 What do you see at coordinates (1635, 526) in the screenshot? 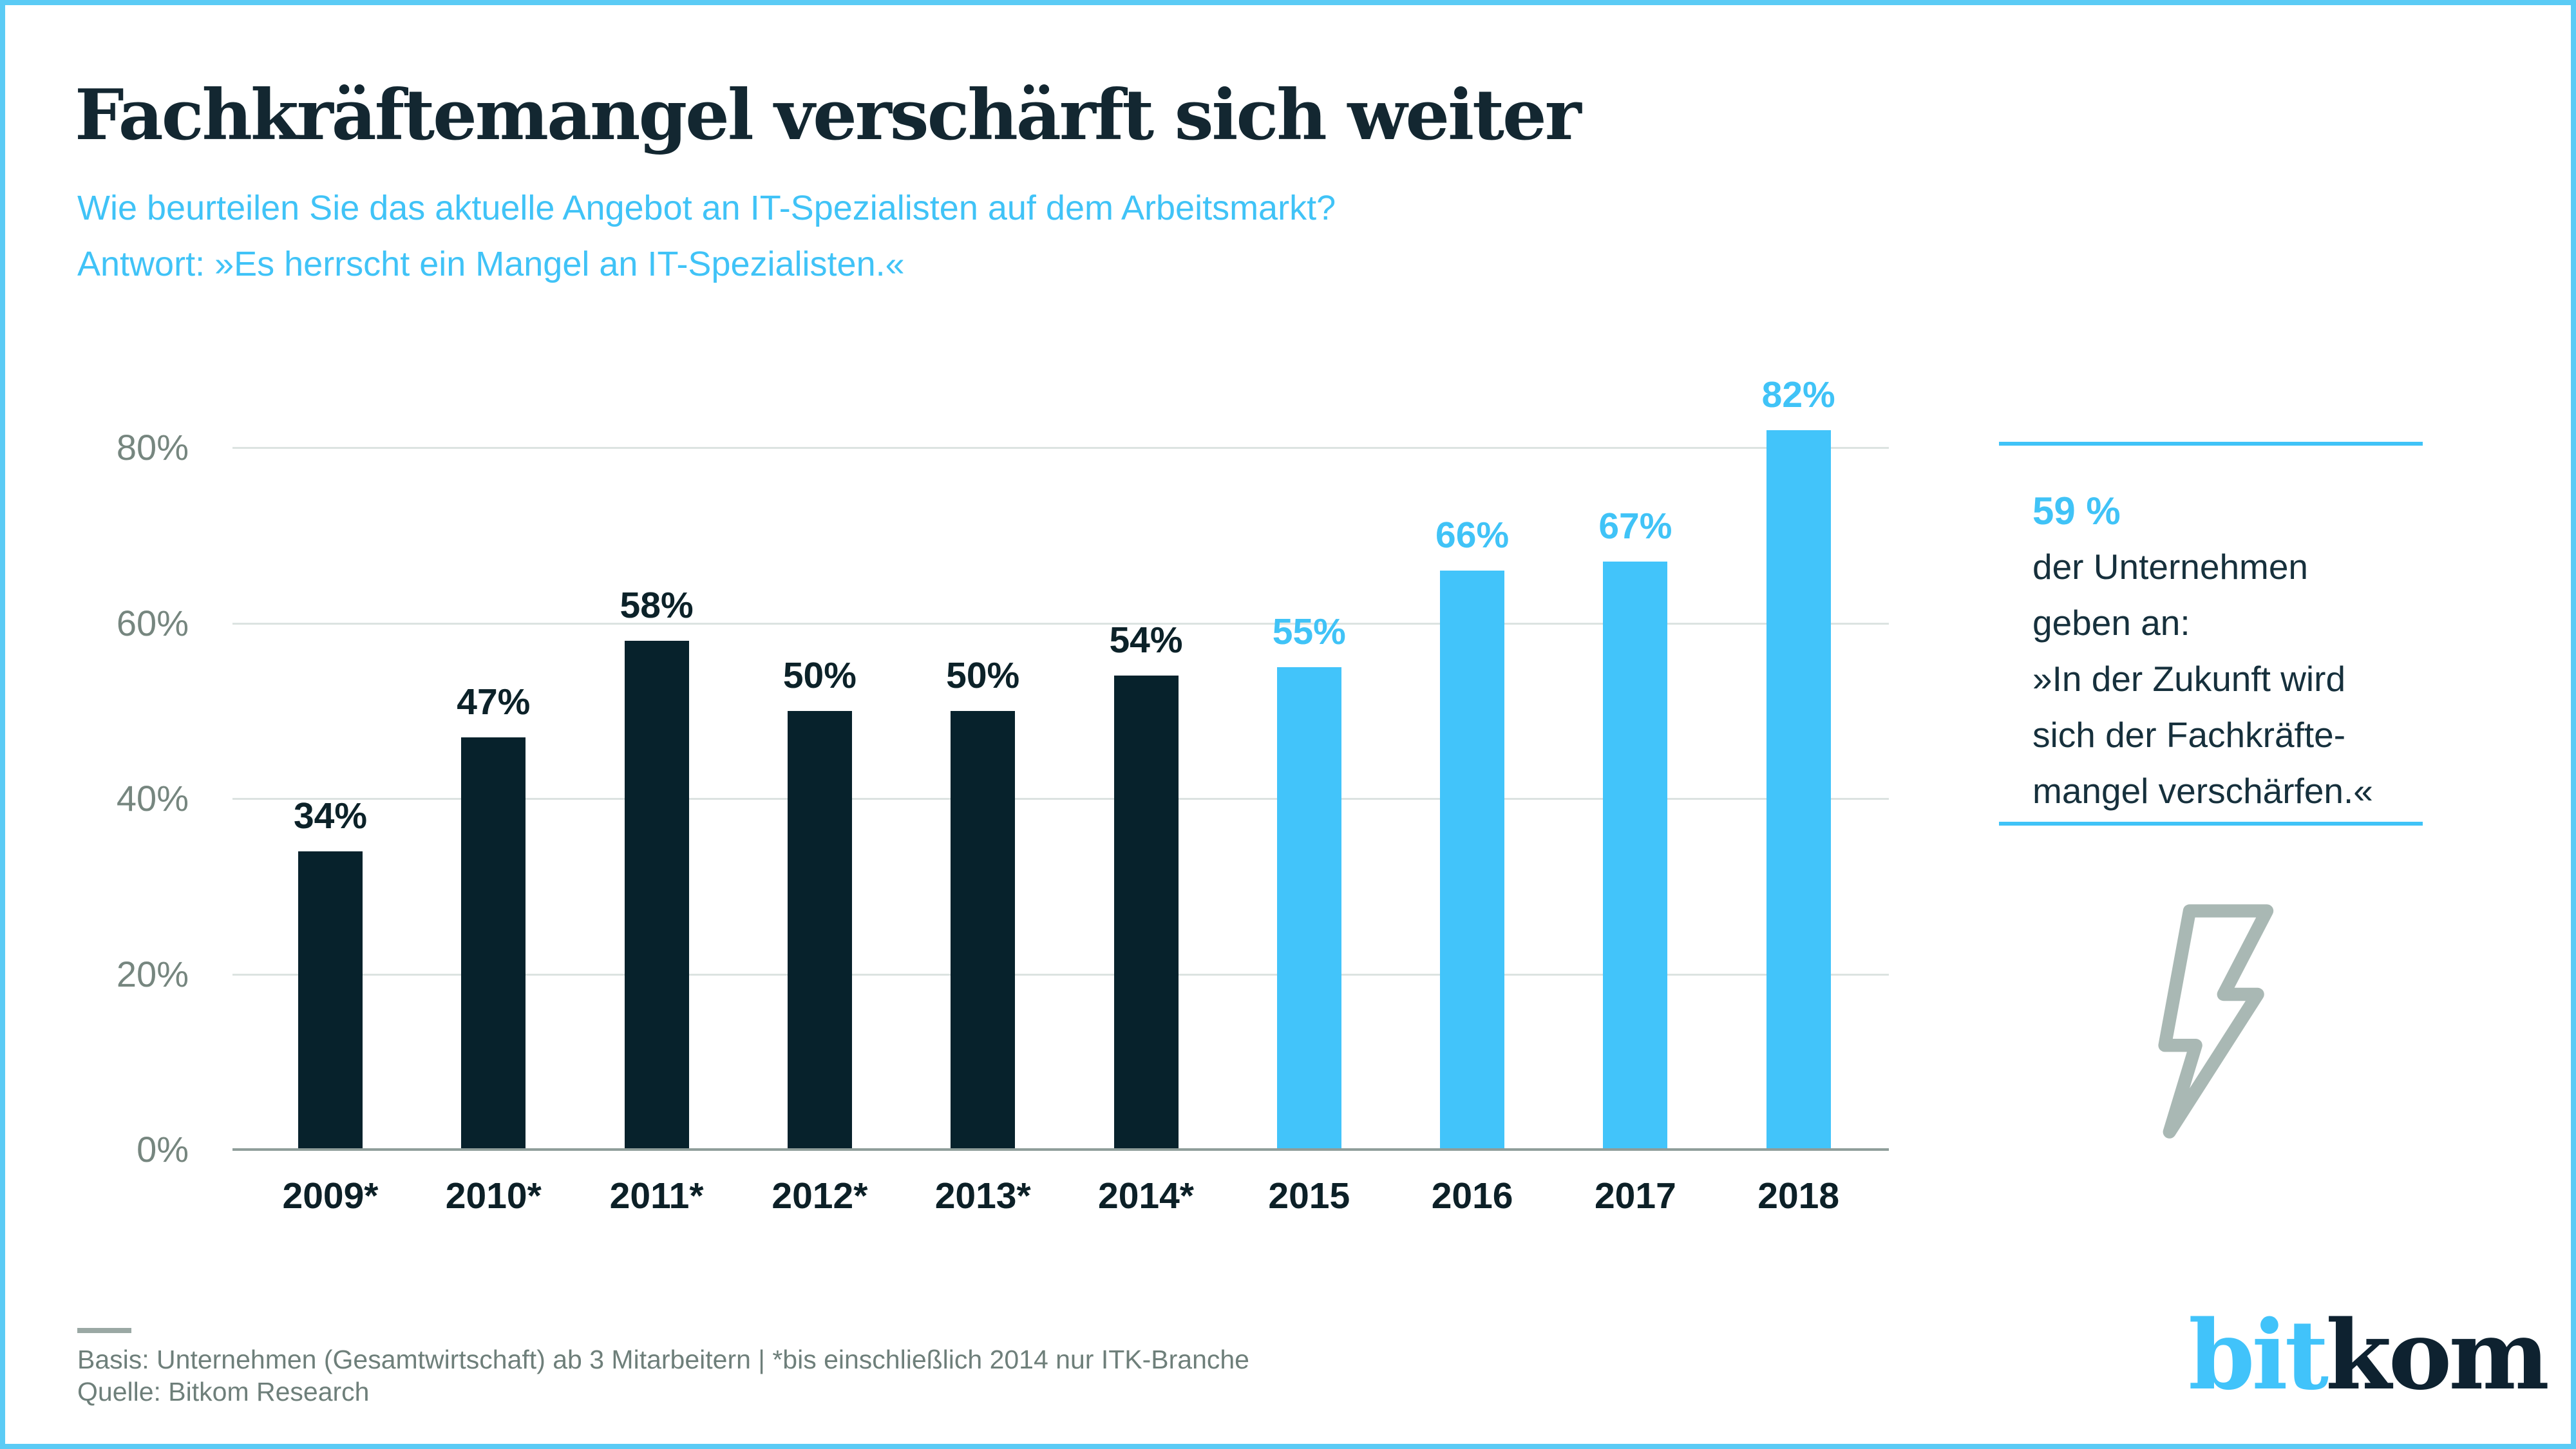
I see `bar-value-label: 67%` at bounding box center [1635, 526].